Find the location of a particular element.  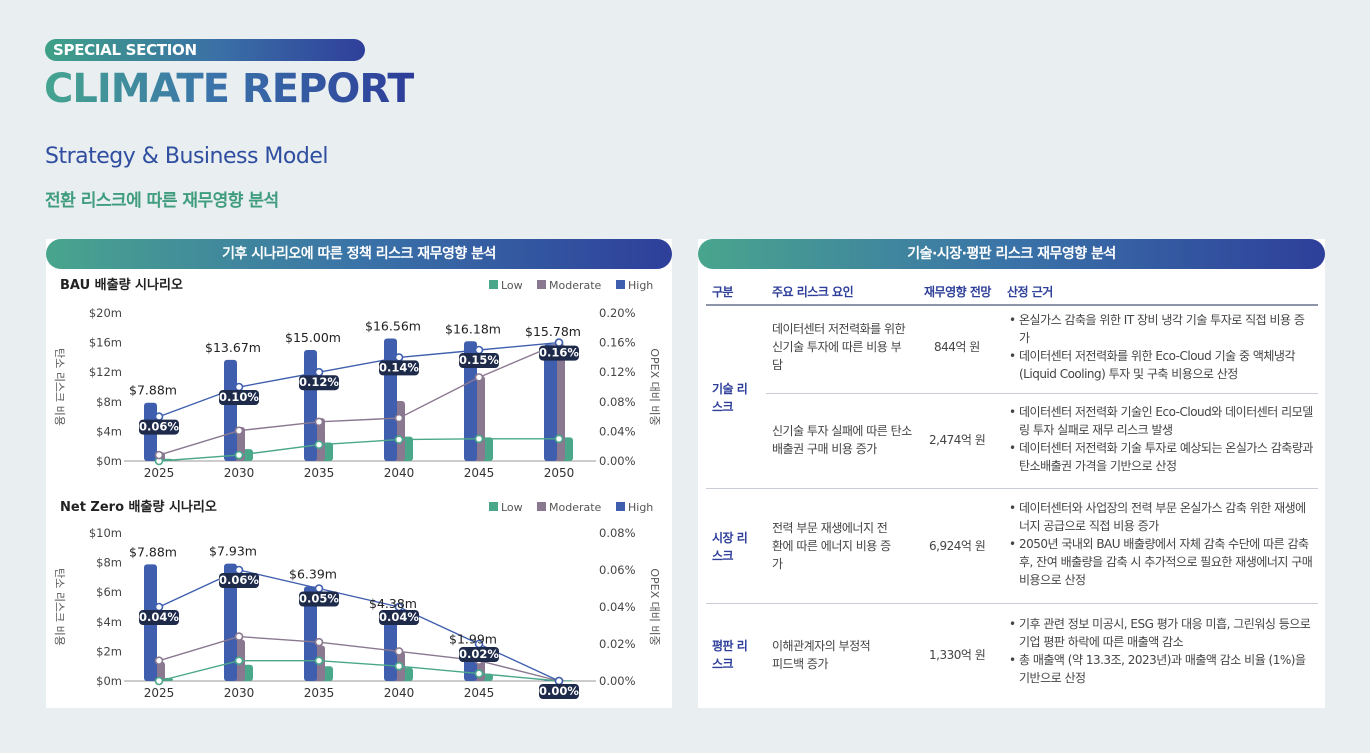

factor-row-3: 전력 부문 재생에너지 전환에 따른 에너지 비용 증가 is located at coordinates (831, 546).